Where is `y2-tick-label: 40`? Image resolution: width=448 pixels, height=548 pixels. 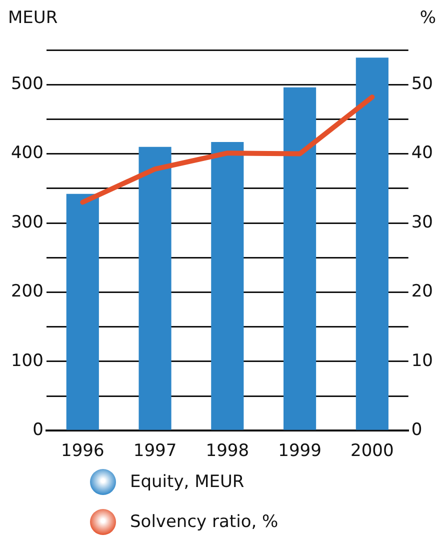 y2-tick-label: 40 is located at coordinates (422, 153).